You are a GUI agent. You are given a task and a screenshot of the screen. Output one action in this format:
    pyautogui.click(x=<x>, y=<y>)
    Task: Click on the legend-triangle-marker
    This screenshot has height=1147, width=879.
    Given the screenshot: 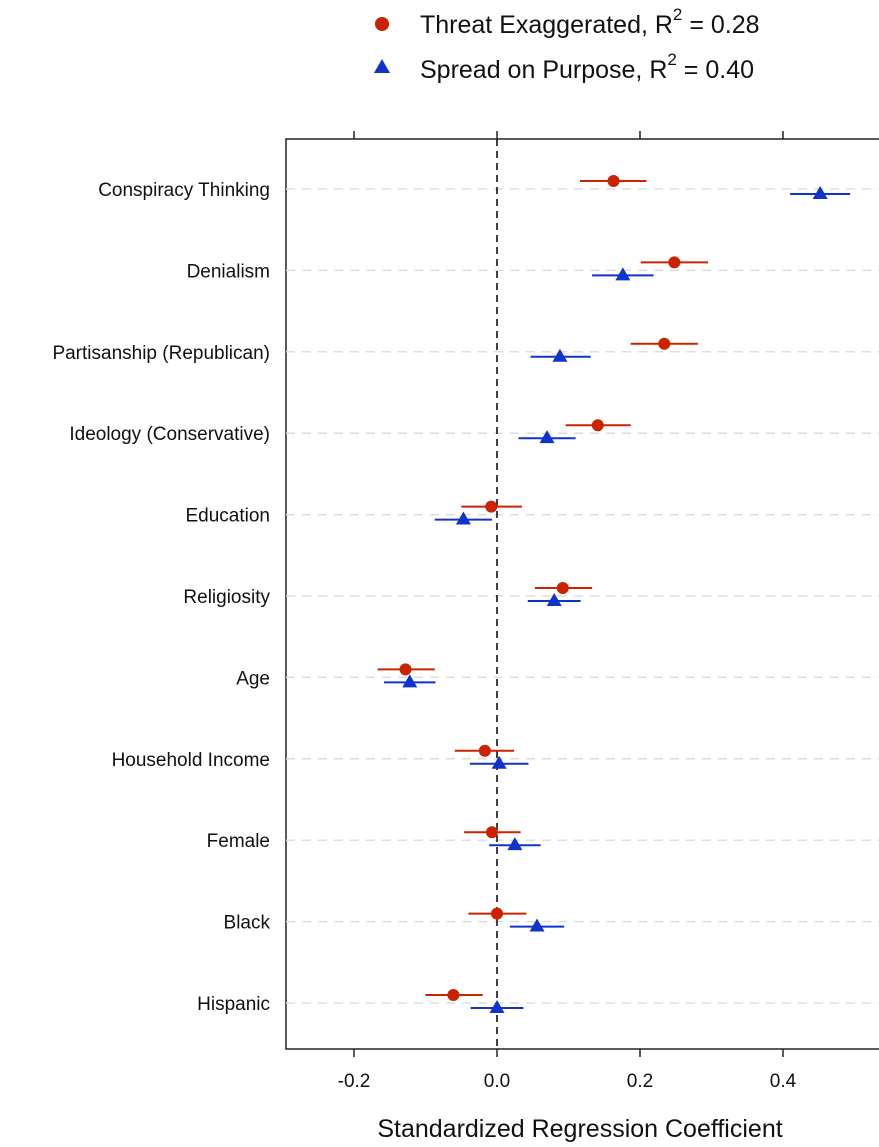 What is the action you would take?
    pyautogui.click(x=382, y=66)
    